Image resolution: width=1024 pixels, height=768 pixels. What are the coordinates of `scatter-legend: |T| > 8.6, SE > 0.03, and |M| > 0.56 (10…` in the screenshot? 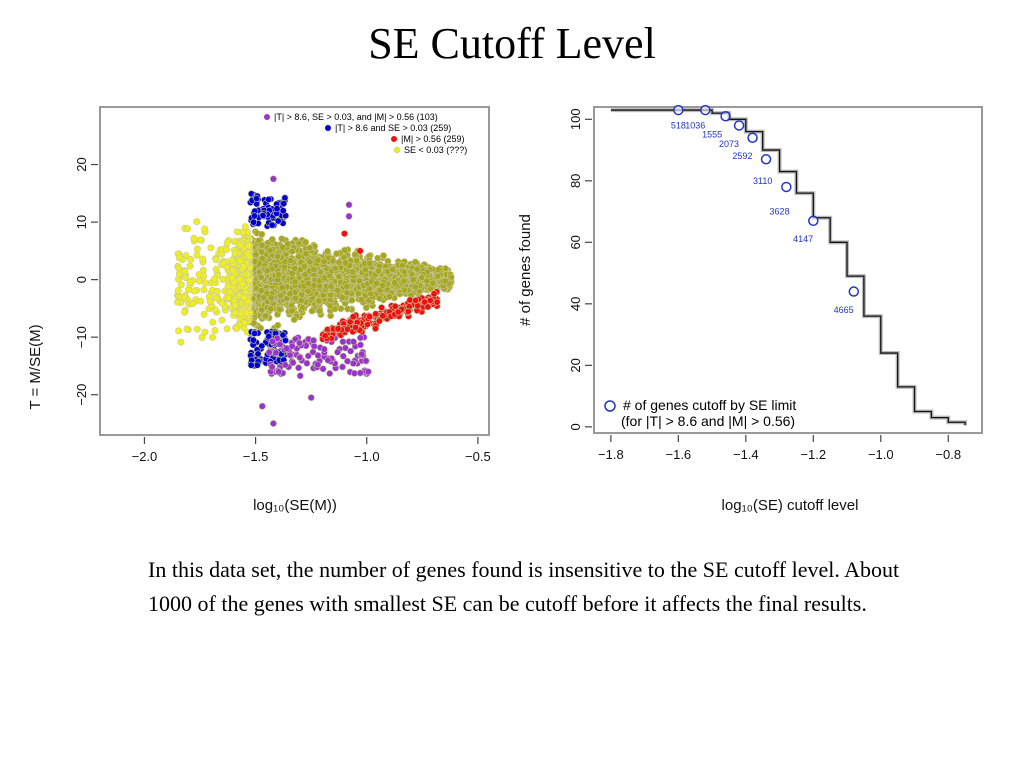 It's located at (374, 134).